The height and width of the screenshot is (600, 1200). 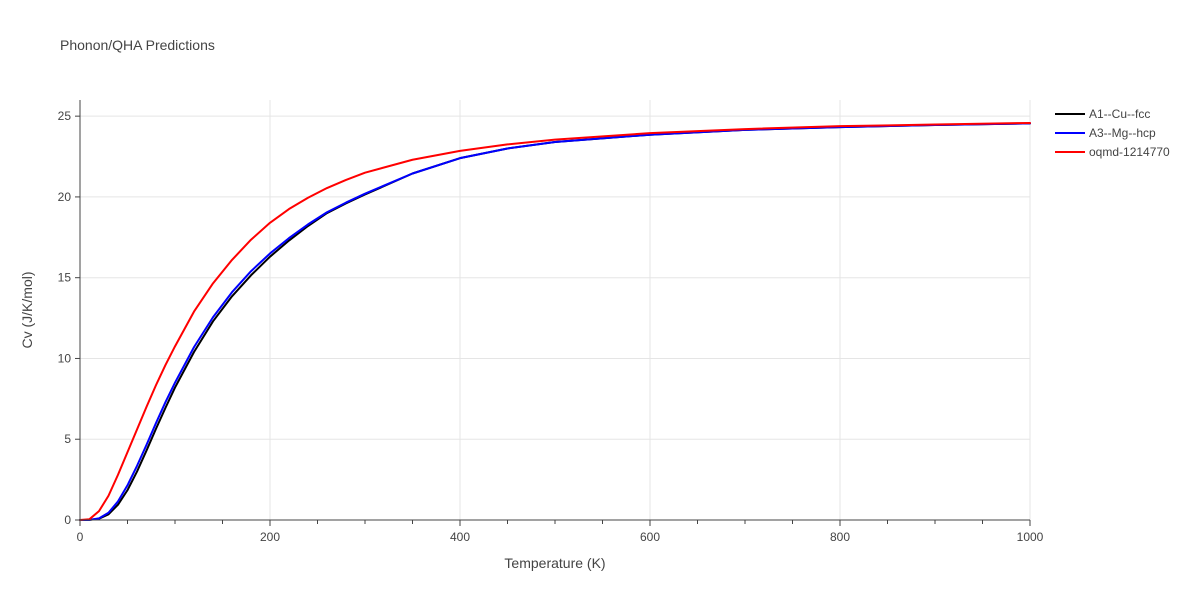 I want to click on y-tick-label: 5, so click(x=67, y=439).